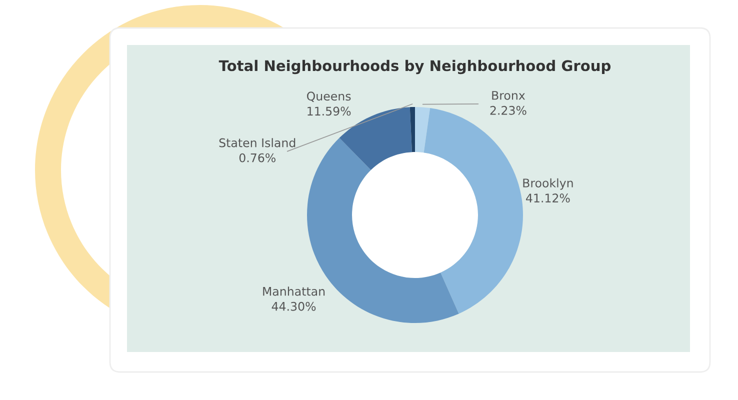 This screenshot has height=400, width=738. Describe the element at coordinates (329, 97) in the screenshot. I see `slice-label: Queens` at that location.